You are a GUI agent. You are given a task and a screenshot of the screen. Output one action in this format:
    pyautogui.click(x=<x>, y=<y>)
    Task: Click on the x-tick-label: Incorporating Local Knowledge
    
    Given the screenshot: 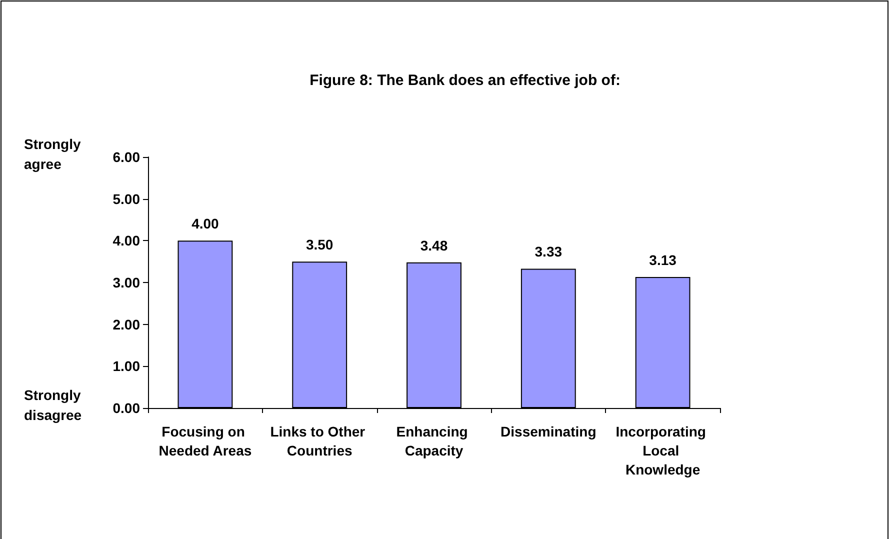 What is the action you would take?
    pyautogui.click(x=663, y=451)
    